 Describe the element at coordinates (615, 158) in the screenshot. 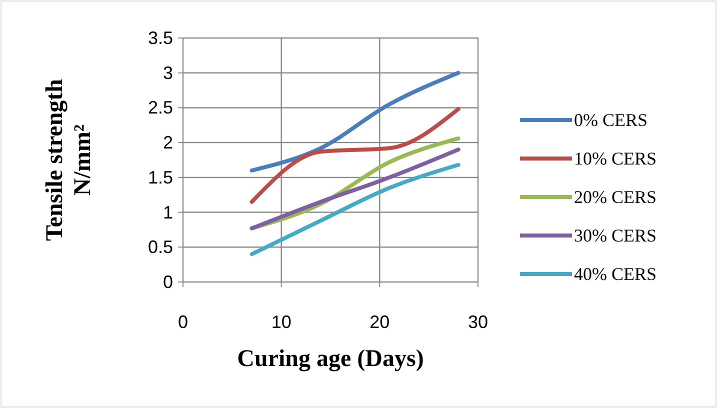

I see `legend-label: 10% CERS` at that location.